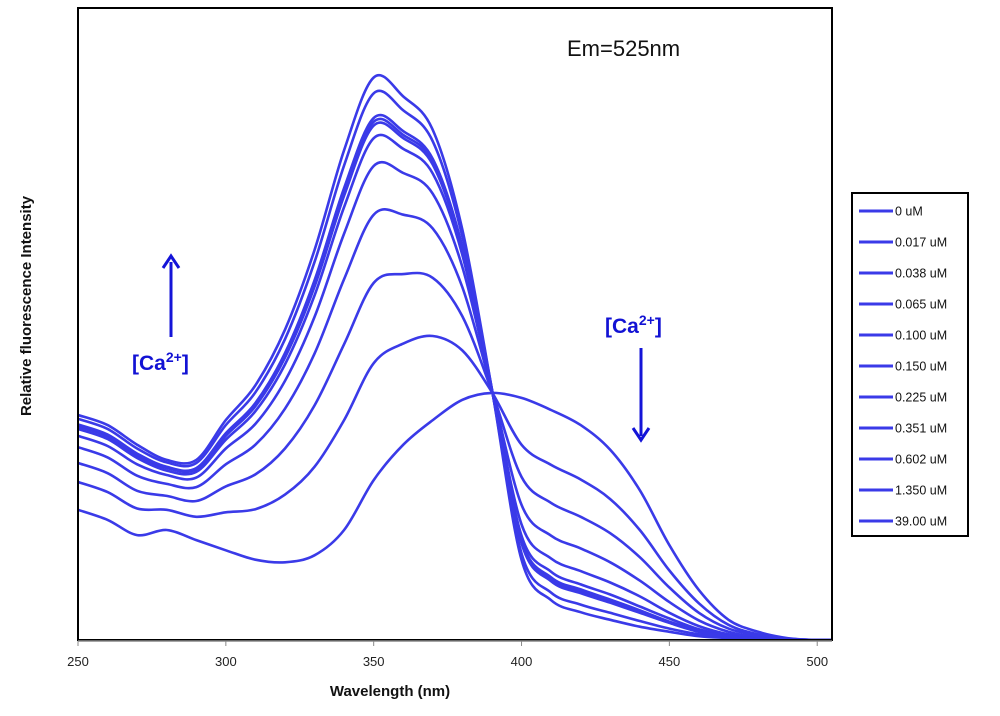  Describe the element at coordinates (160, 362) in the screenshot. I see `calcium-label-left: [Ca2+]` at that location.